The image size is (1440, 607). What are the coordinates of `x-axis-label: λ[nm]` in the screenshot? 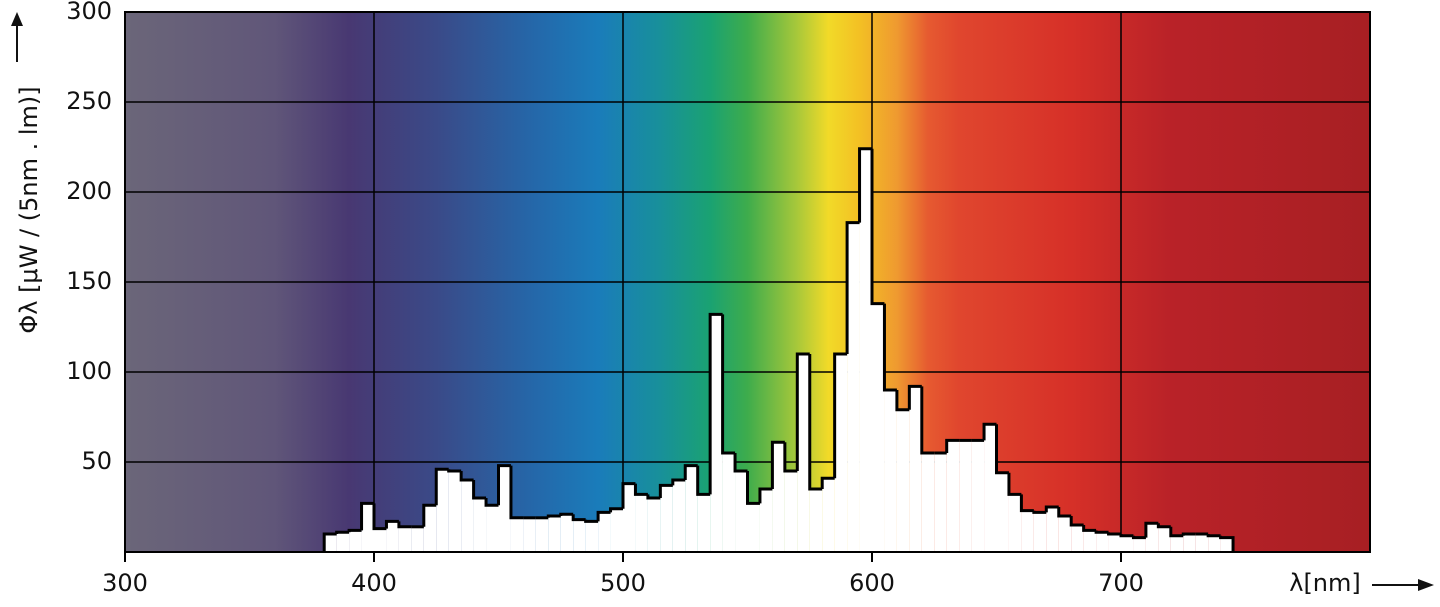 It's located at (1325, 583).